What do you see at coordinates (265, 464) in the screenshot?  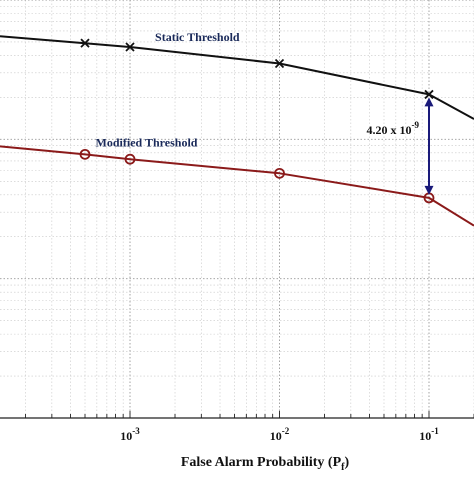 I see `x-axis-label: False Alarm Probability (Pf)` at bounding box center [265, 464].